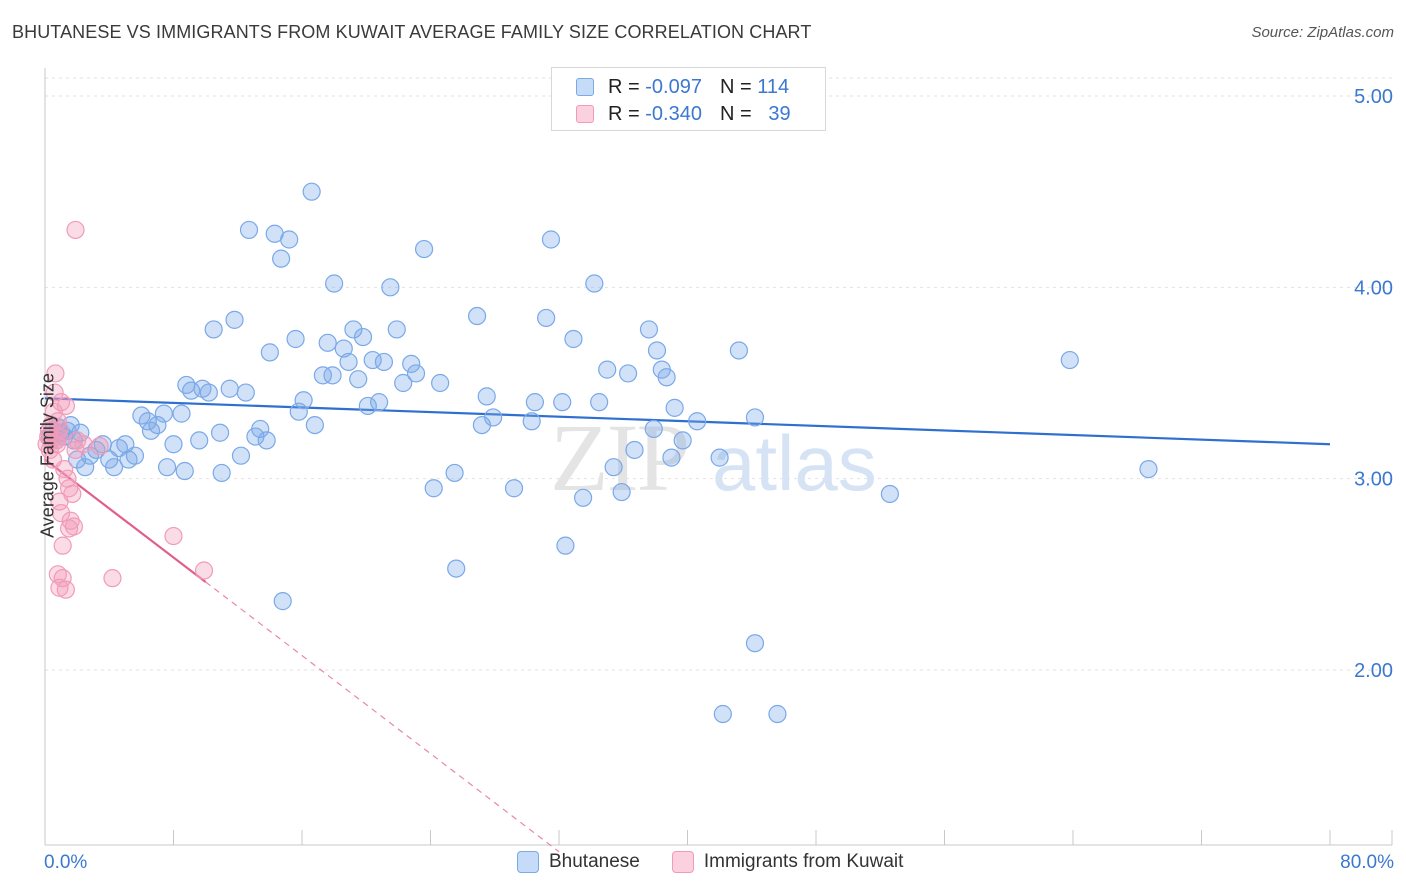 The width and height of the screenshot is (1406, 892). What do you see at coordinates (1373, 97) in the screenshot?
I see `y-tick-label: 5.00` at bounding box center [1373, 97].